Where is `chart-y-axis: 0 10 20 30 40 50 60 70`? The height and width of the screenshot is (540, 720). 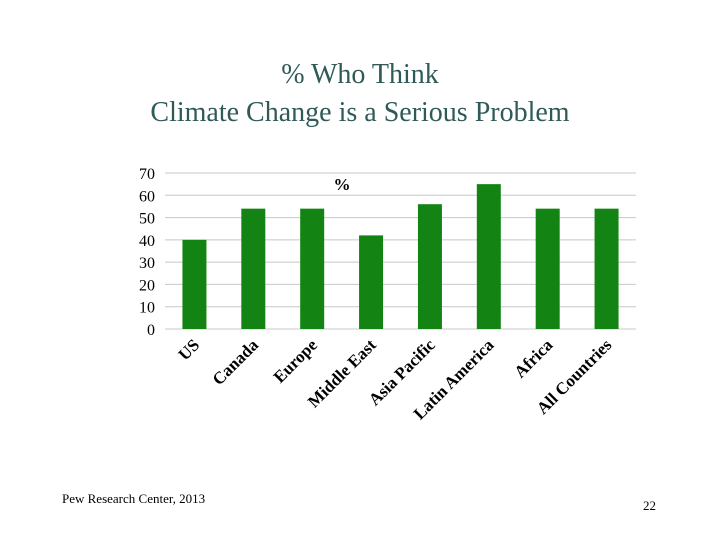
chart-y-axis: 0 10 20 30 40 50 60 70 is located at coordinates (147, 252).